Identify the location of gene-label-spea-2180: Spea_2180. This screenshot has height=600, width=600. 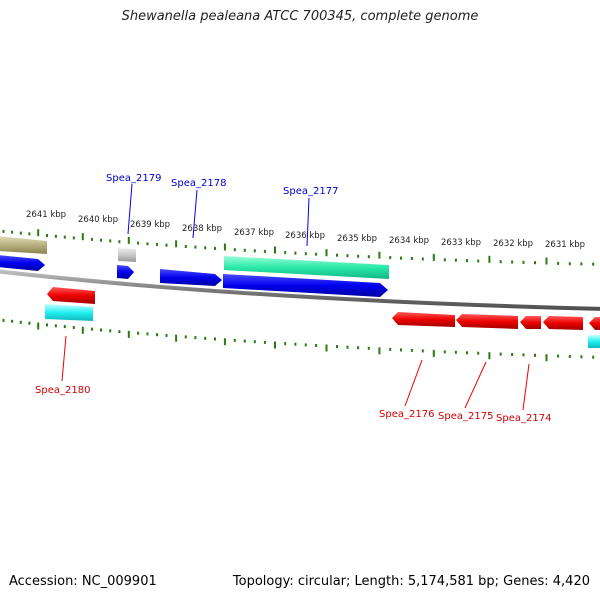
(62, 390).